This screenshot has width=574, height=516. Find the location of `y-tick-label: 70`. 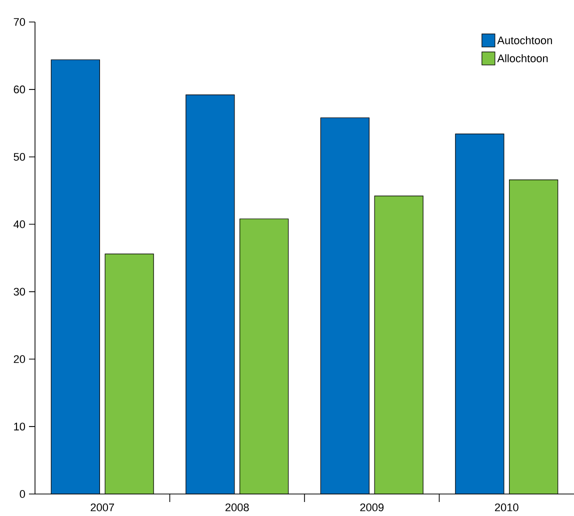

y-tick-label: 70 is located at coordinates (20, 22).